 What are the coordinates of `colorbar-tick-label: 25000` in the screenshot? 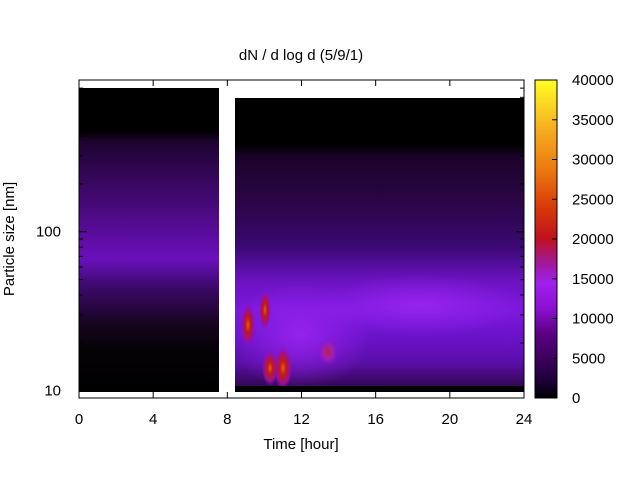 It's located at (593, 199).